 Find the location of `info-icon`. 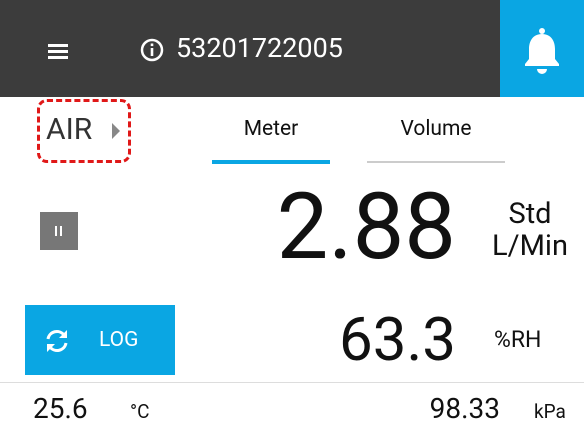

info-icon is located at coordinates (152, 50).